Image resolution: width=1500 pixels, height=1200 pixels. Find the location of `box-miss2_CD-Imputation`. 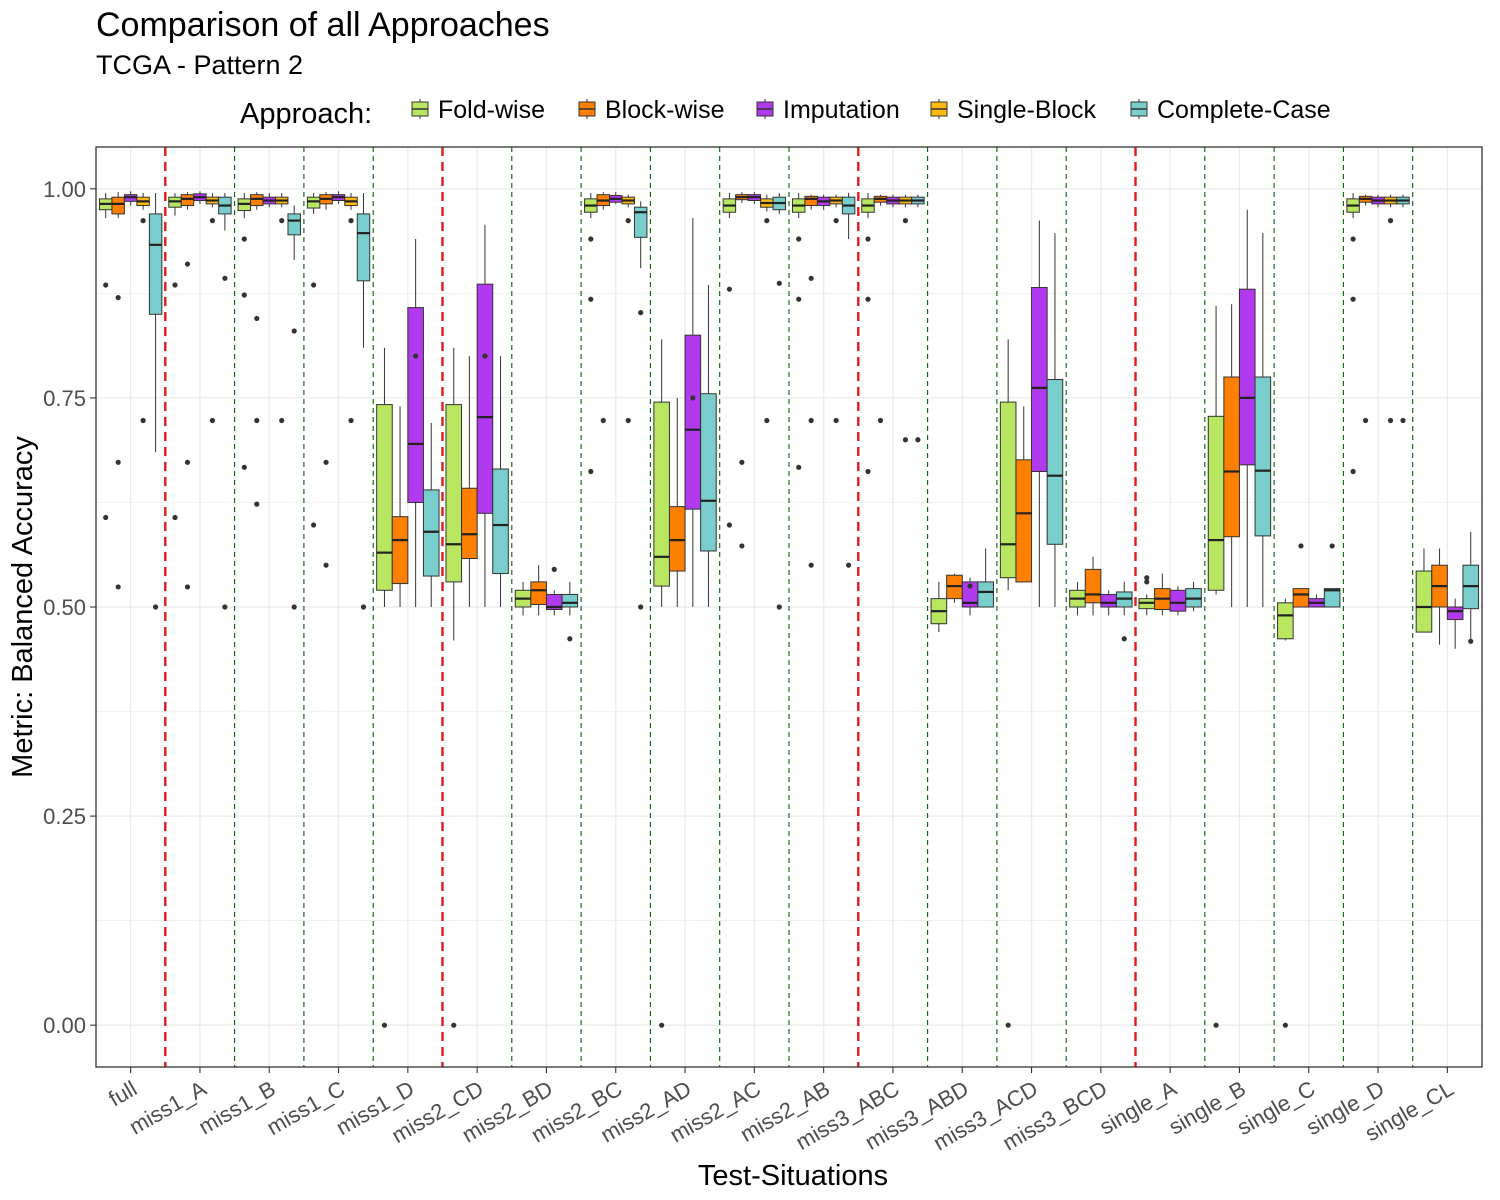

box-miss2_CD-Imputation is located at coordinates (485, 398).